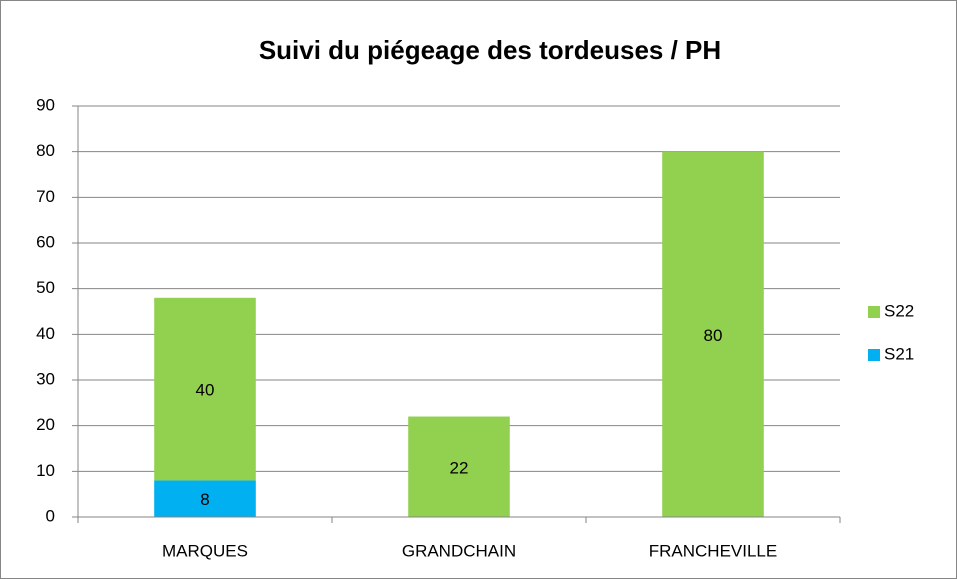  What do you see at coordinates (50, 515) in the screenshot?
I see `y-tick-label: 0` at bounding box center [50, 515].